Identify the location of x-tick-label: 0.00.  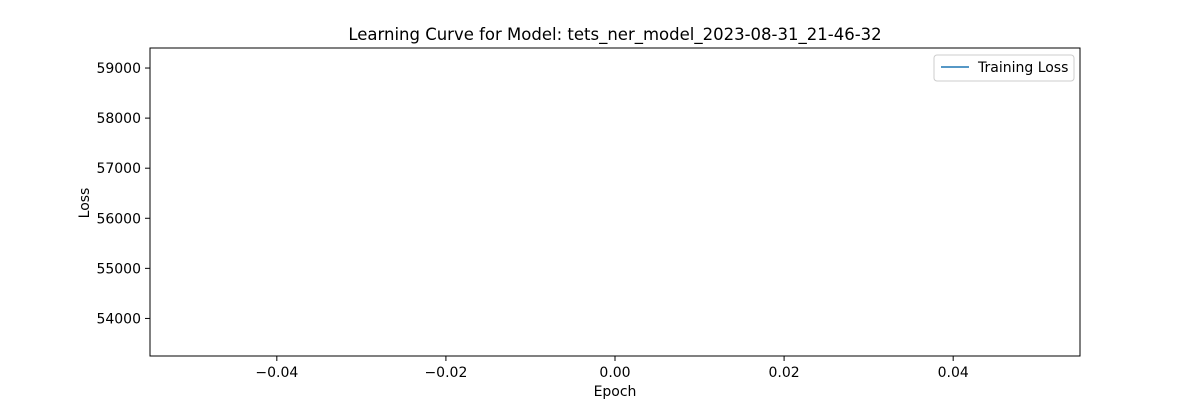
(614, 373).